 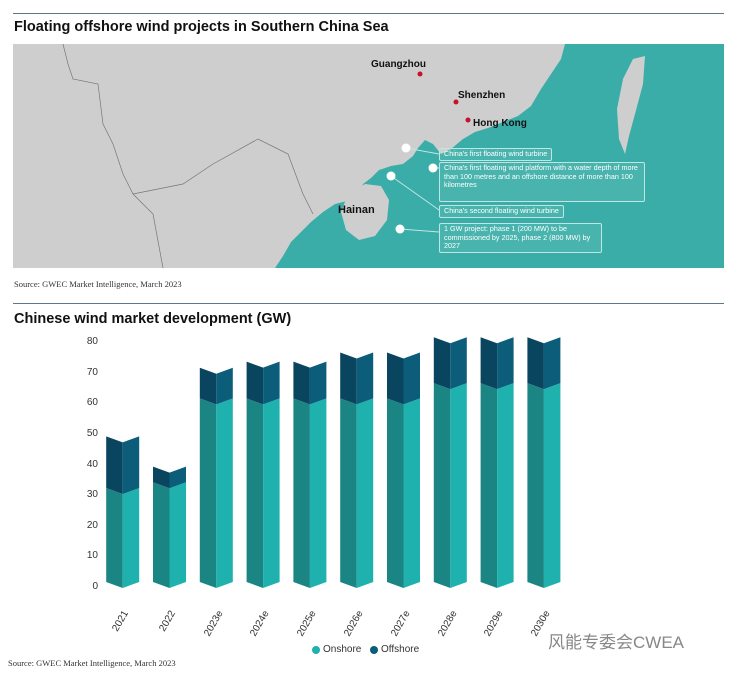 I want to click on bar-offshore-2029e-left, so click(x=489, y=363).